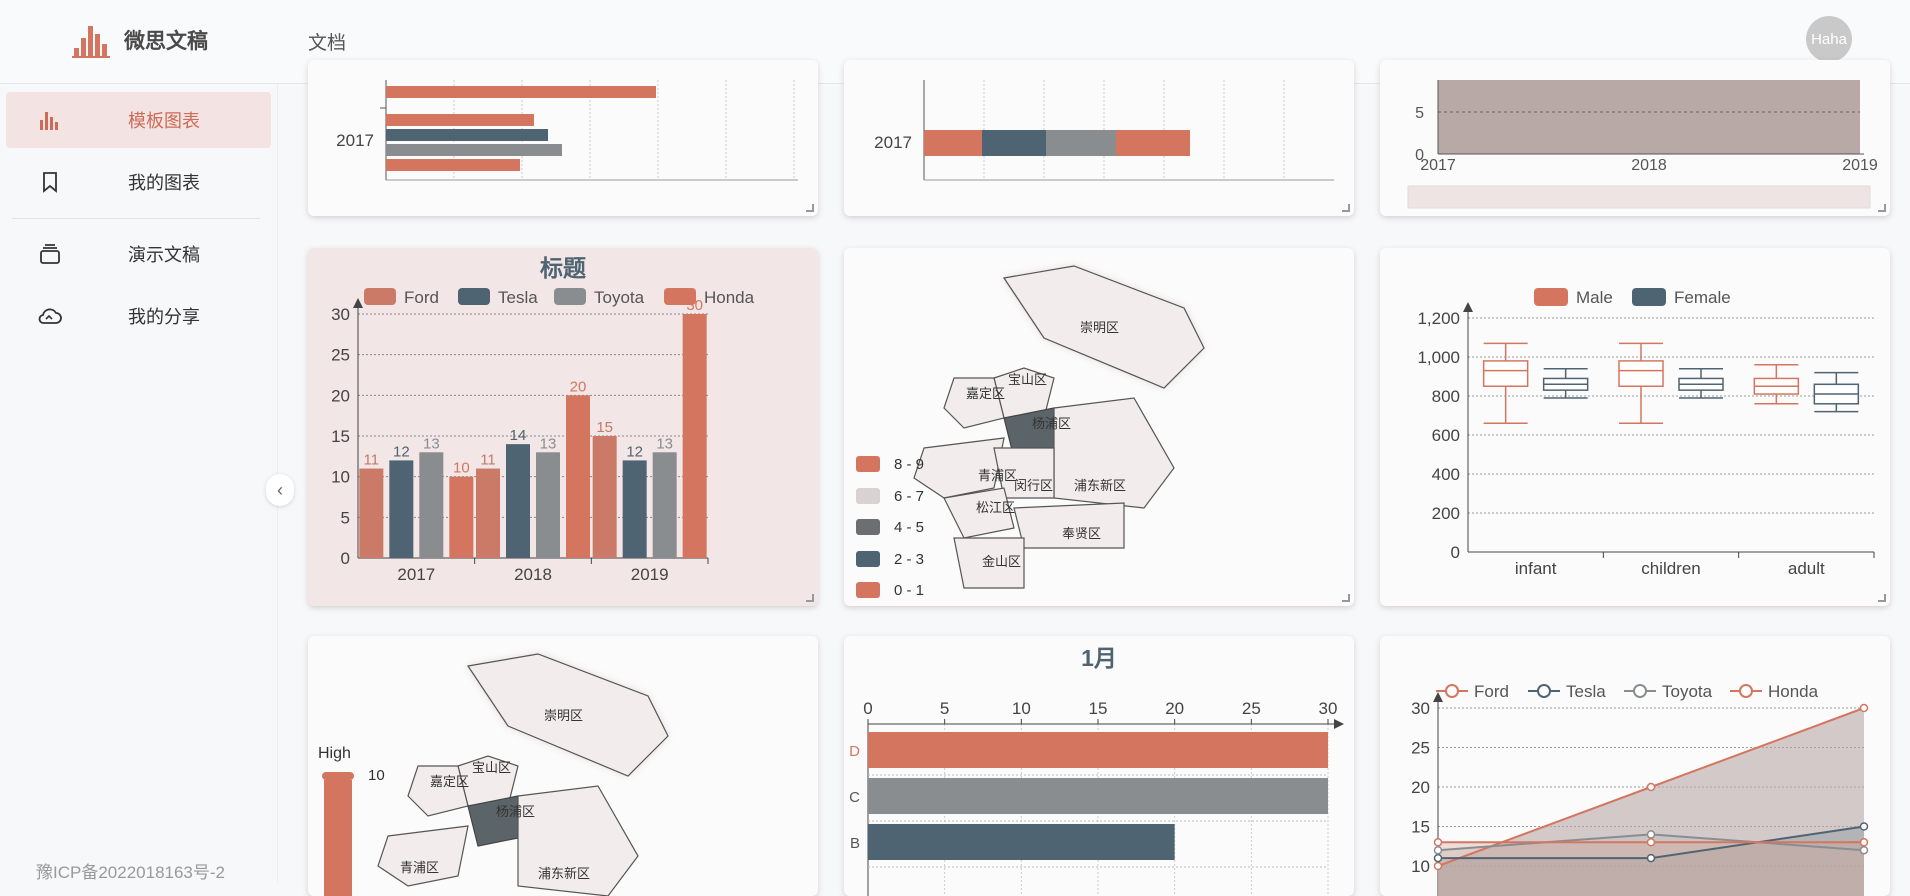  What do you see at coordinates (423, 856) in the screenshot?
I see `region-qingpu` at bounding box center [423, 856].